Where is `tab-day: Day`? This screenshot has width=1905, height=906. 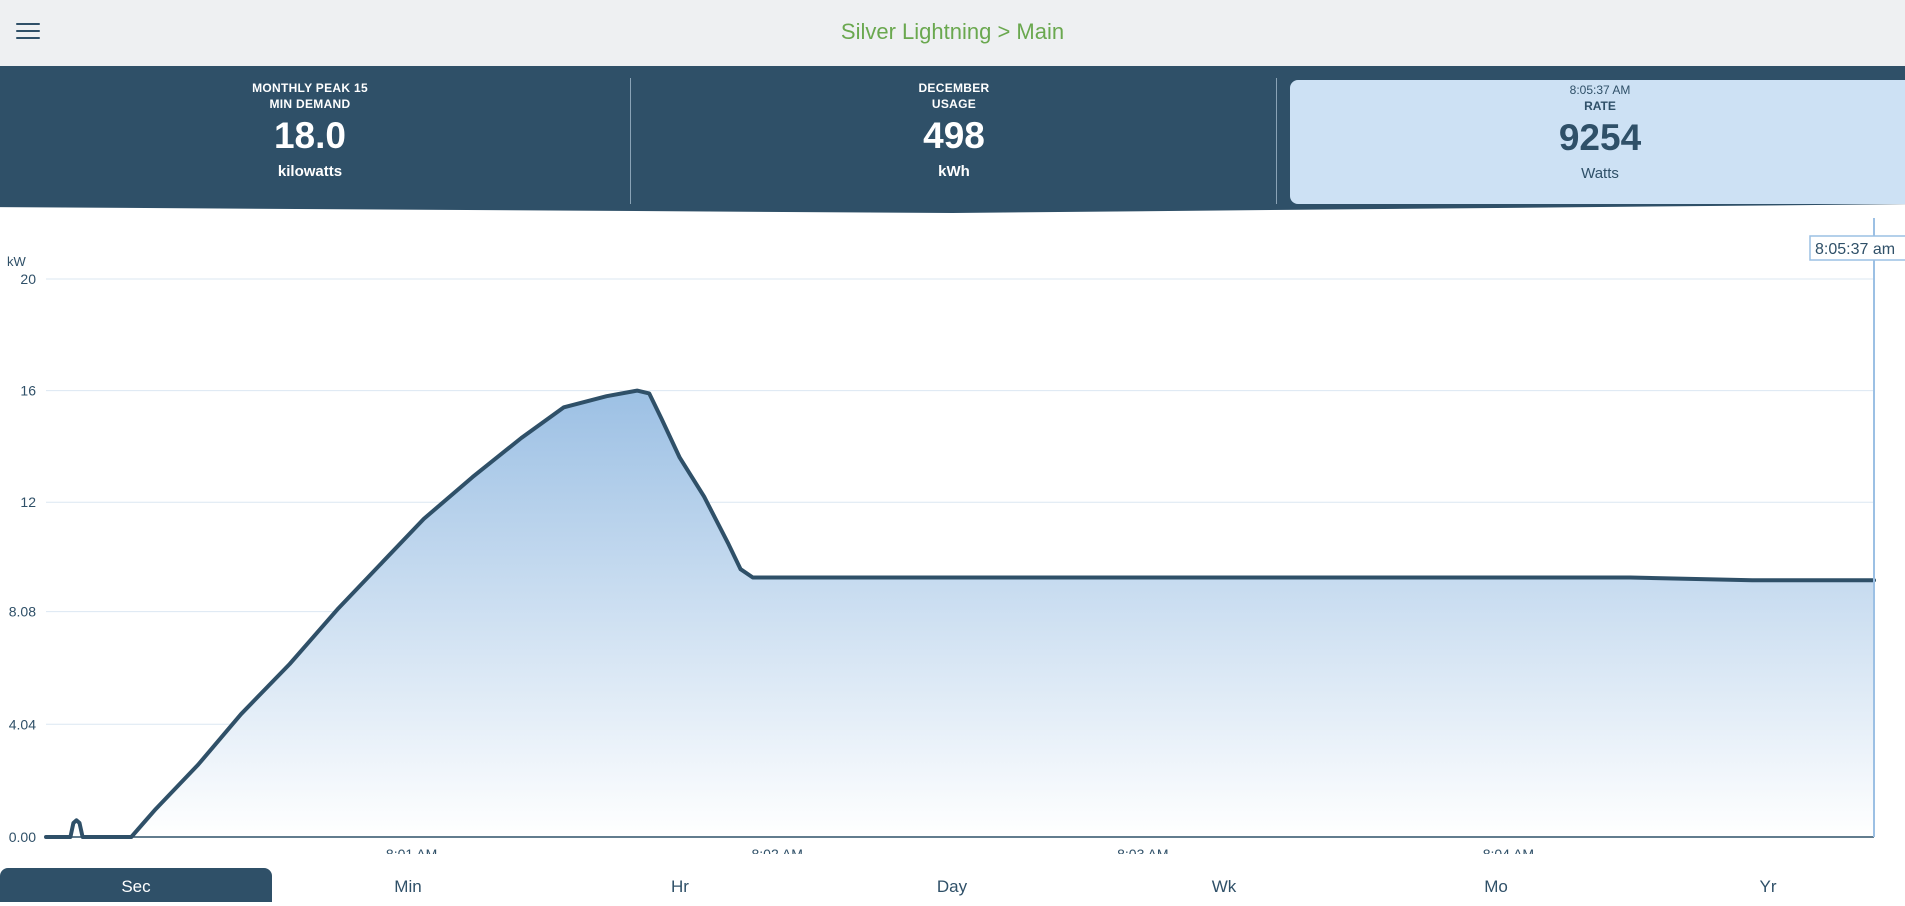 tab-day: Day is located at coordinates (952, 886).